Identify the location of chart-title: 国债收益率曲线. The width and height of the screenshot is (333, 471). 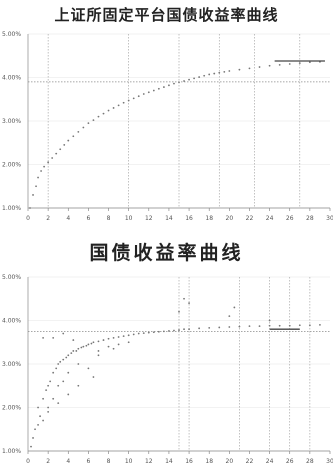
(166, 253).